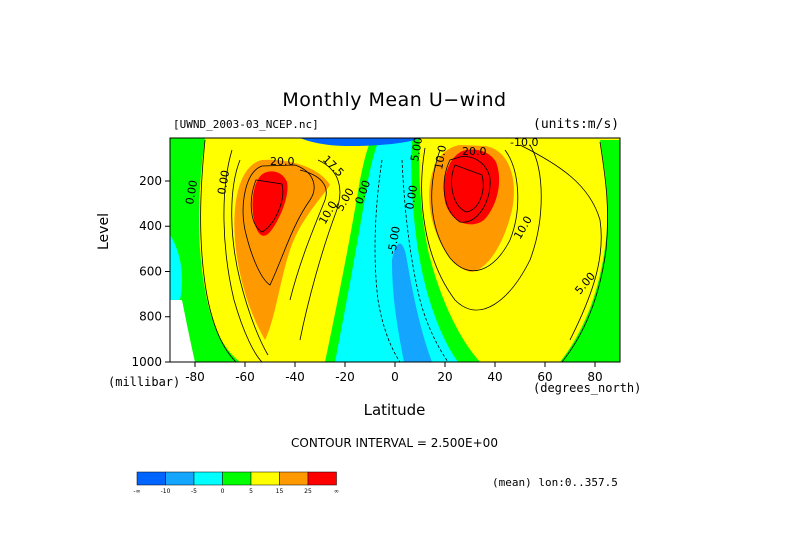 This screenshot has width=789, height=558. Describe the element at coordinates (308, 491) in the screenshot. I see `colorbar-label: 25` at that location.